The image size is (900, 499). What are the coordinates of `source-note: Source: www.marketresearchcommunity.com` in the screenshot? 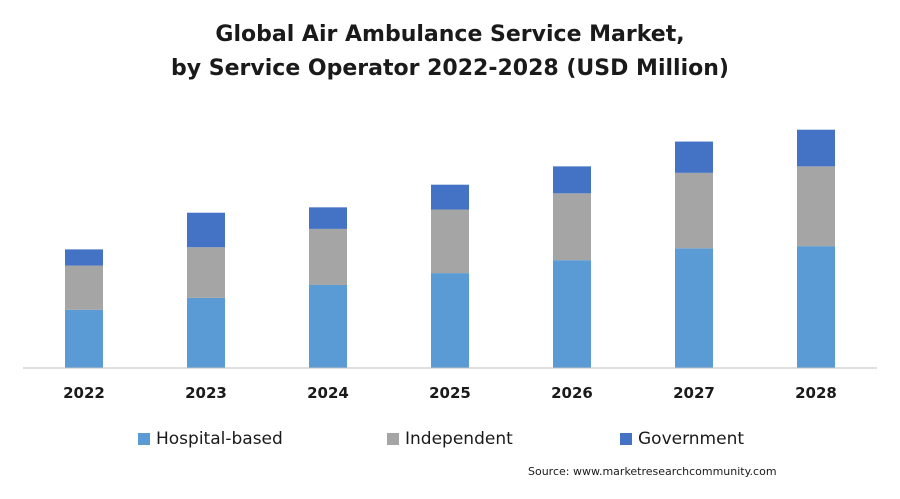 It's located at (652, 471).